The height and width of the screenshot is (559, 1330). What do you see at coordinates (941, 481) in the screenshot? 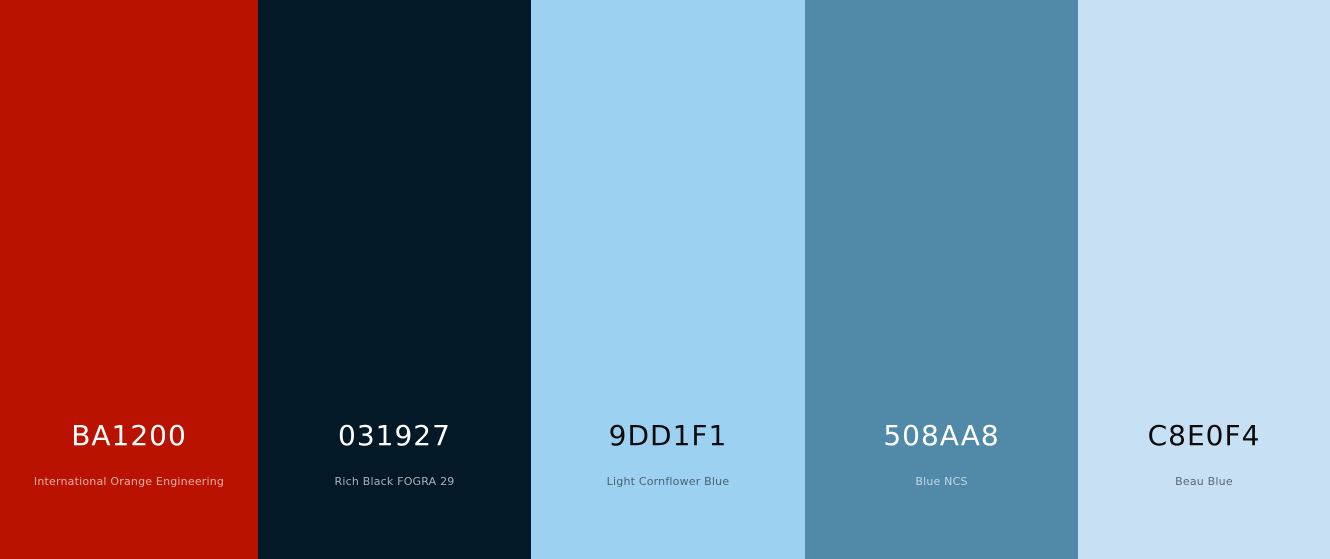
I see `swatch-color-name: Blue NCS` at bounding box center [941, 481].